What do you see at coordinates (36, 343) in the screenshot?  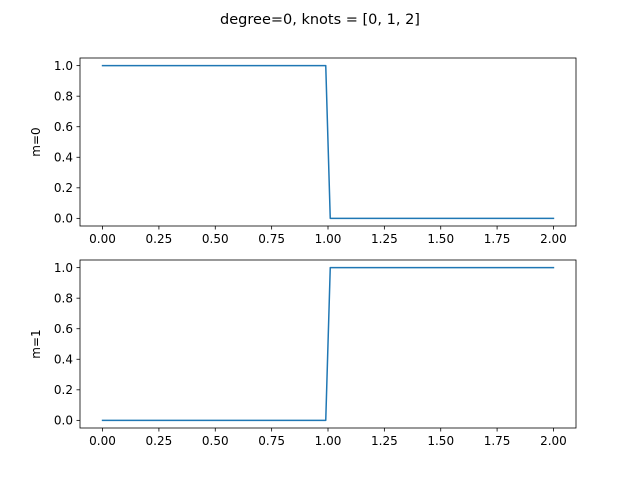 I see `y-axis-label: m=1` at bounding box center [36, 343].